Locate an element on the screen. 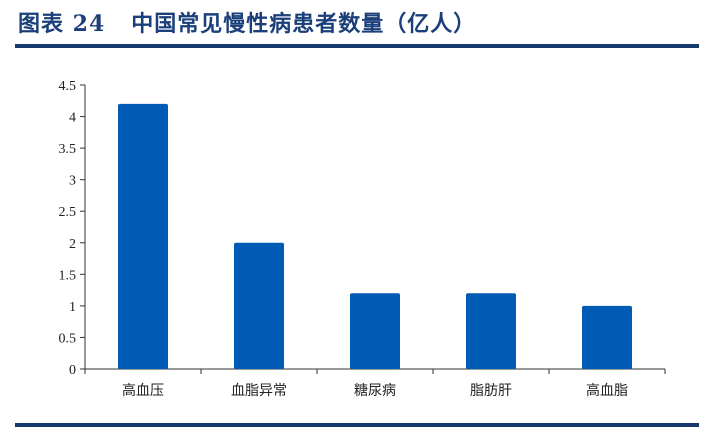  bottom-divider is located at coordinates (357, 425).